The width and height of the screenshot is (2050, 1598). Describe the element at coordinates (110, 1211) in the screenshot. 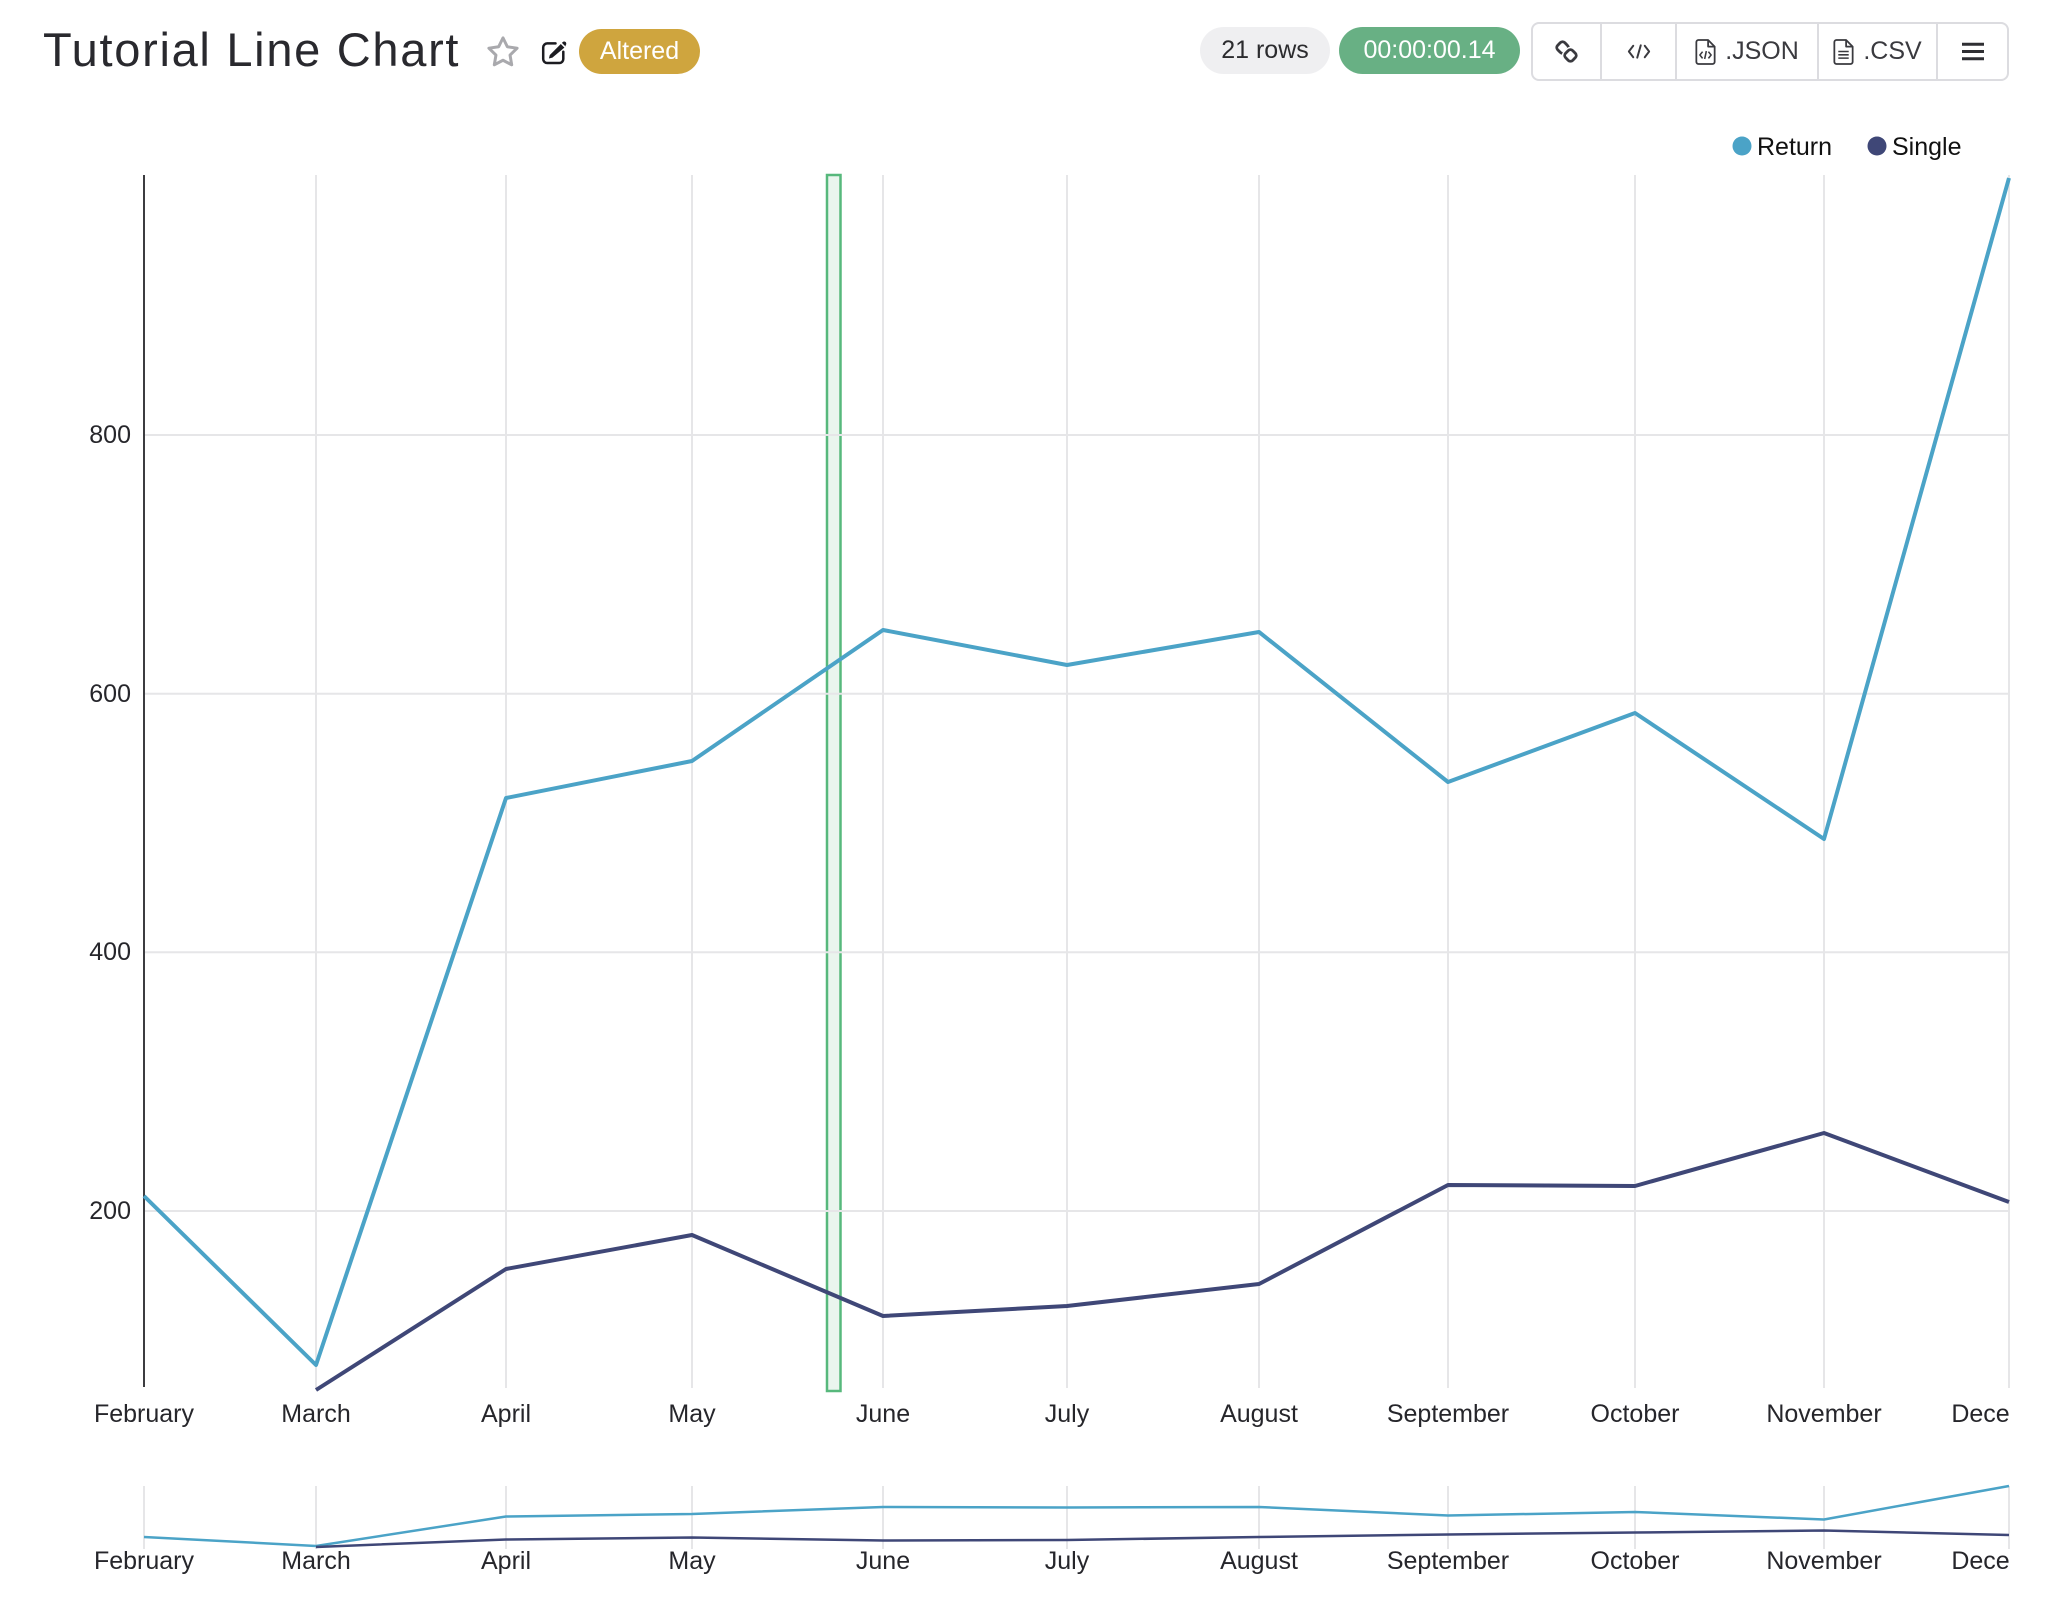

I see `svg-text: 200` at that location.